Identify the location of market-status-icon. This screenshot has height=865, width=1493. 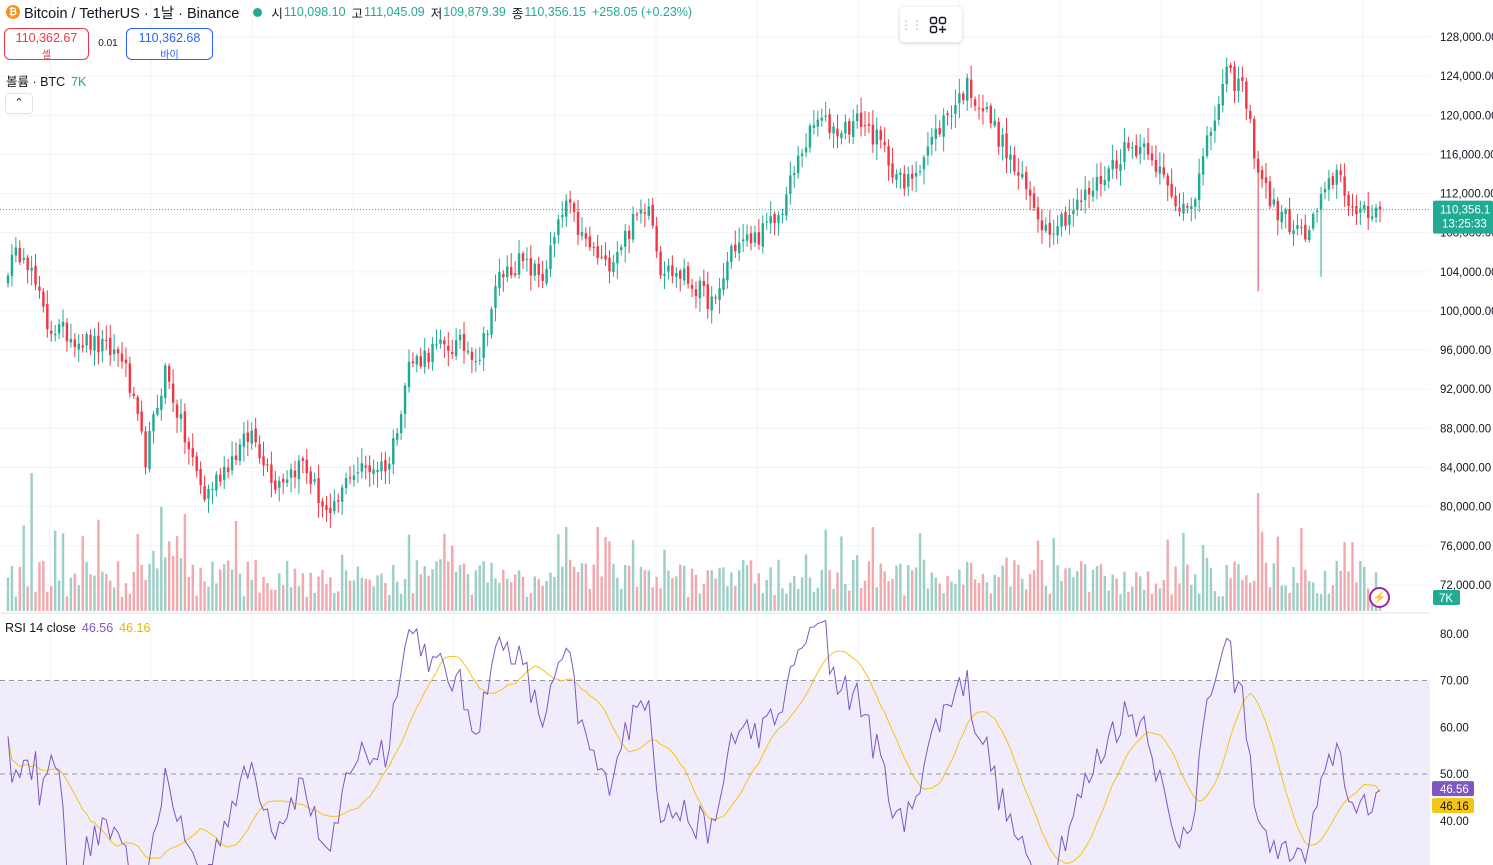
(258, 12).